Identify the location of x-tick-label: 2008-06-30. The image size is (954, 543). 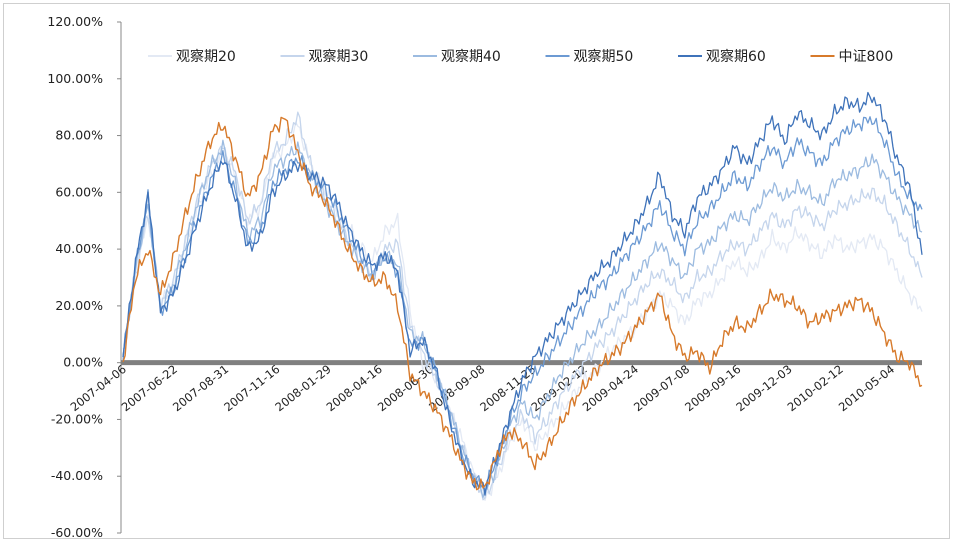
(405, 388).